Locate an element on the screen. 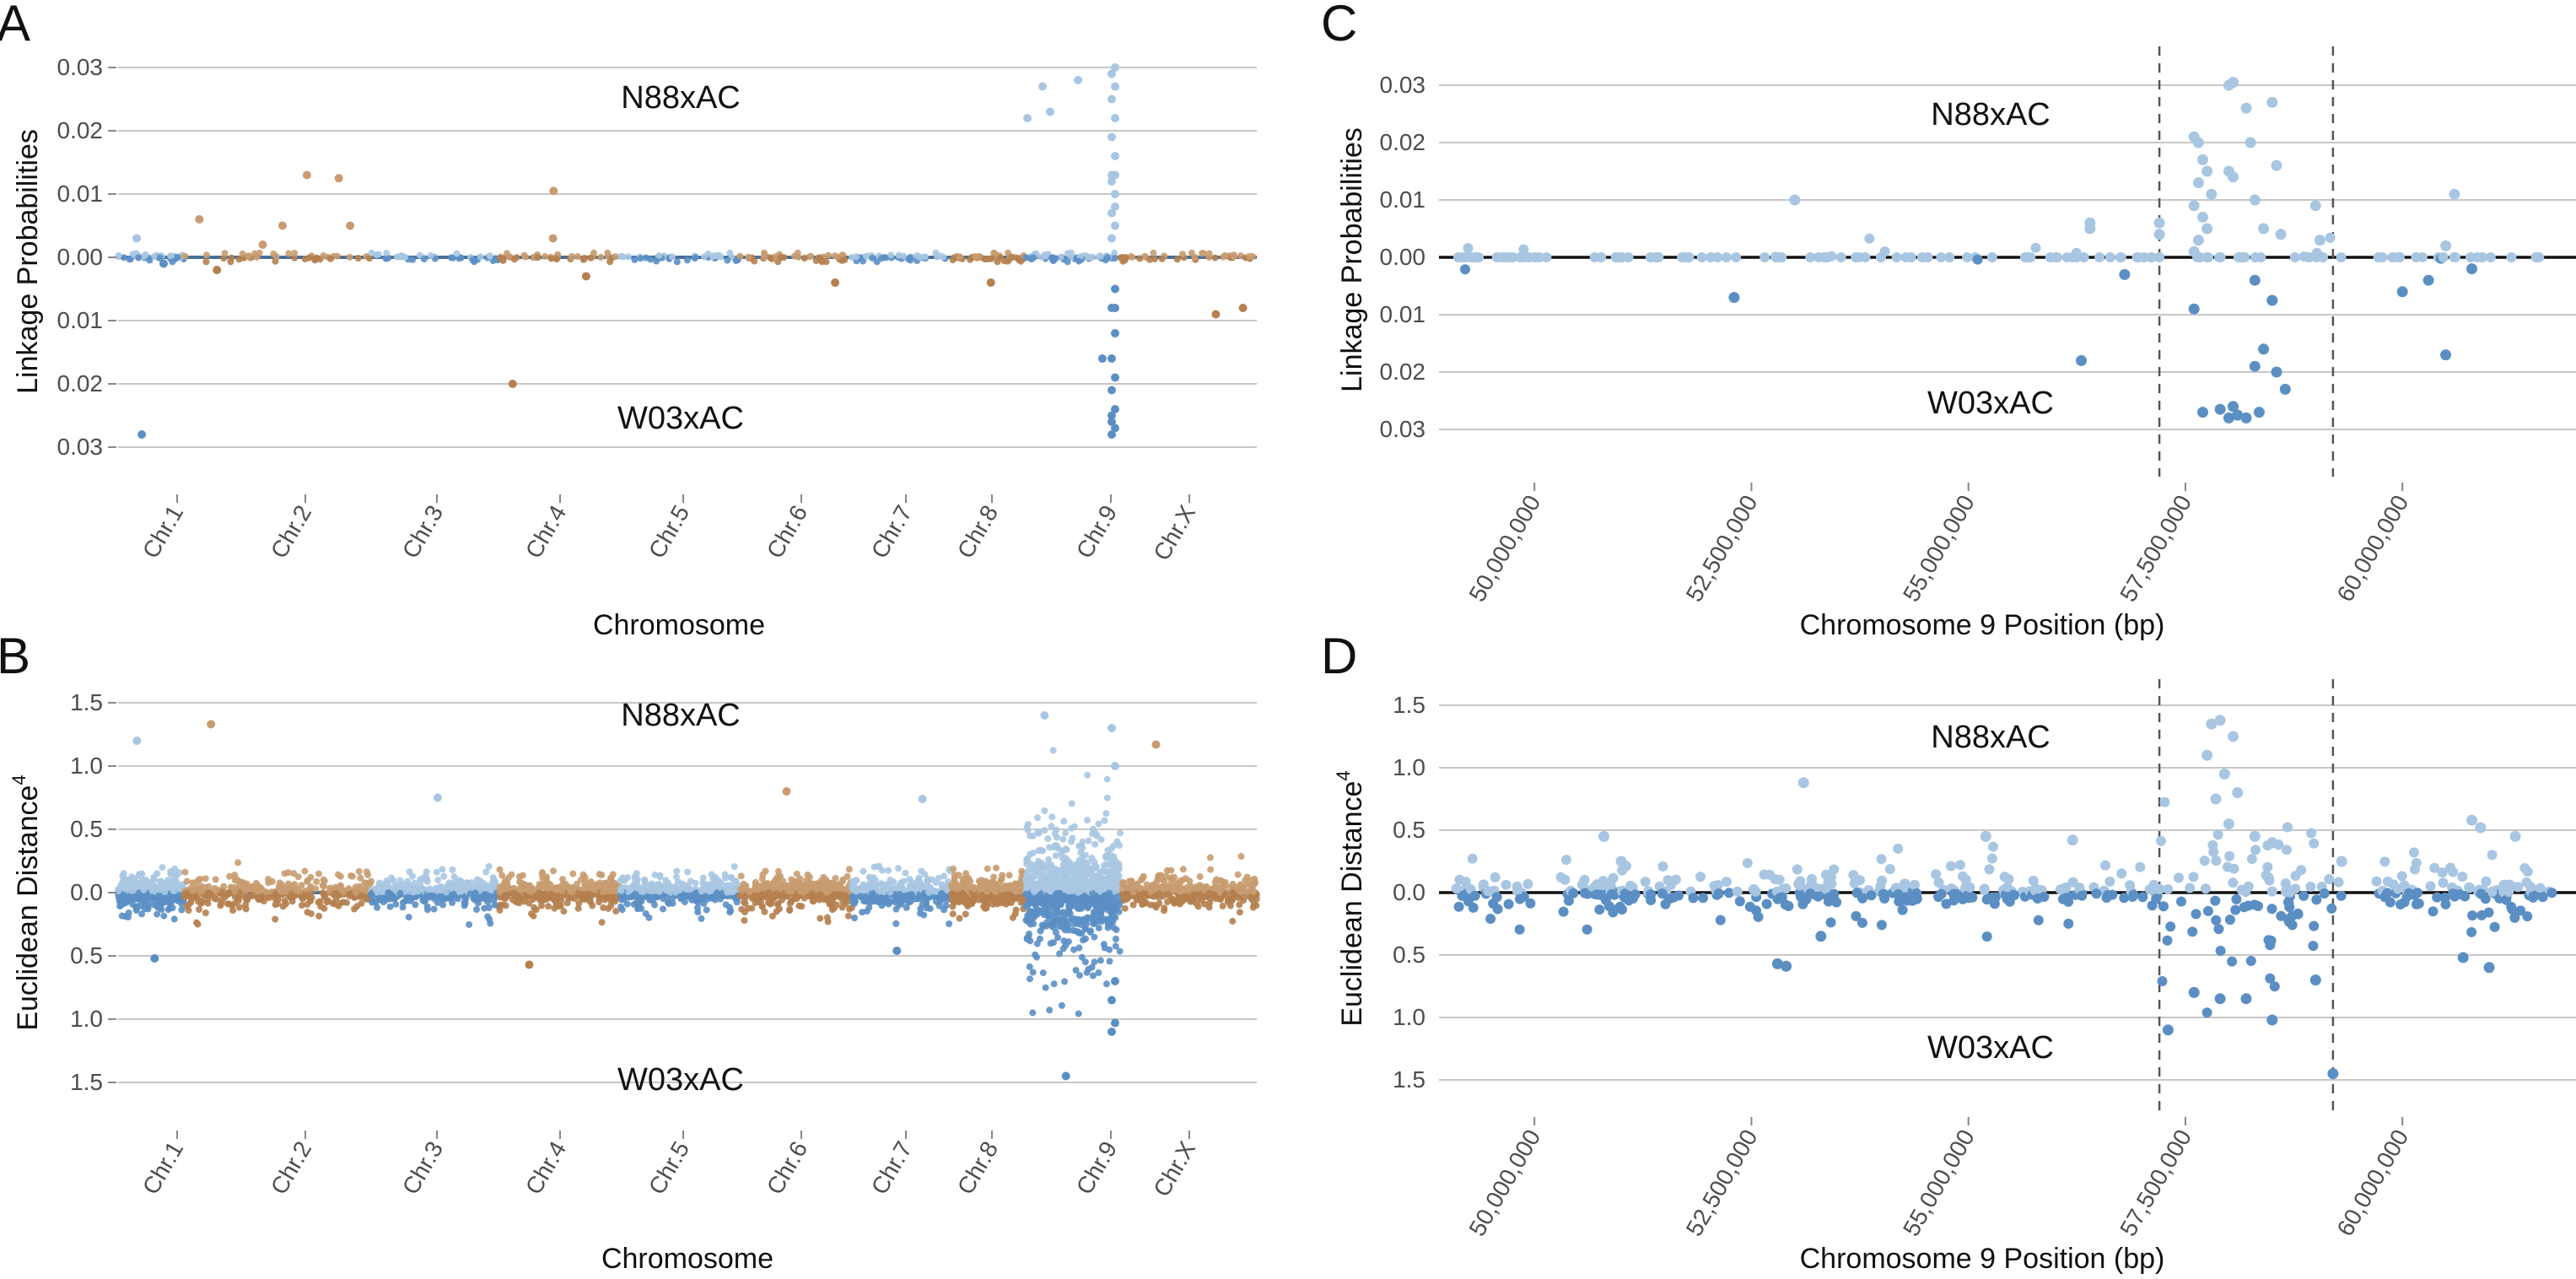  panel-letter-d: D is located at coordinates (1339, 656).